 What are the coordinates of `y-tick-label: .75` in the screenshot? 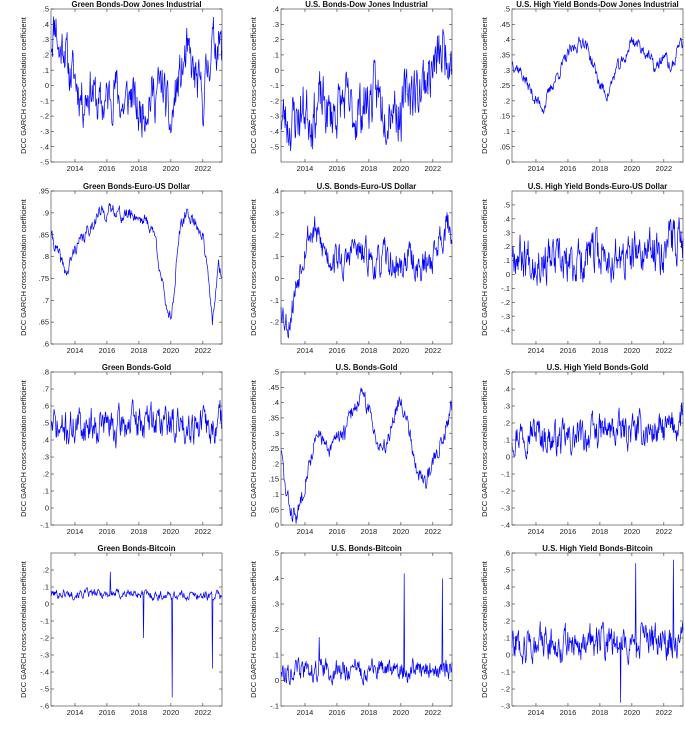 It's located at (44, 278).